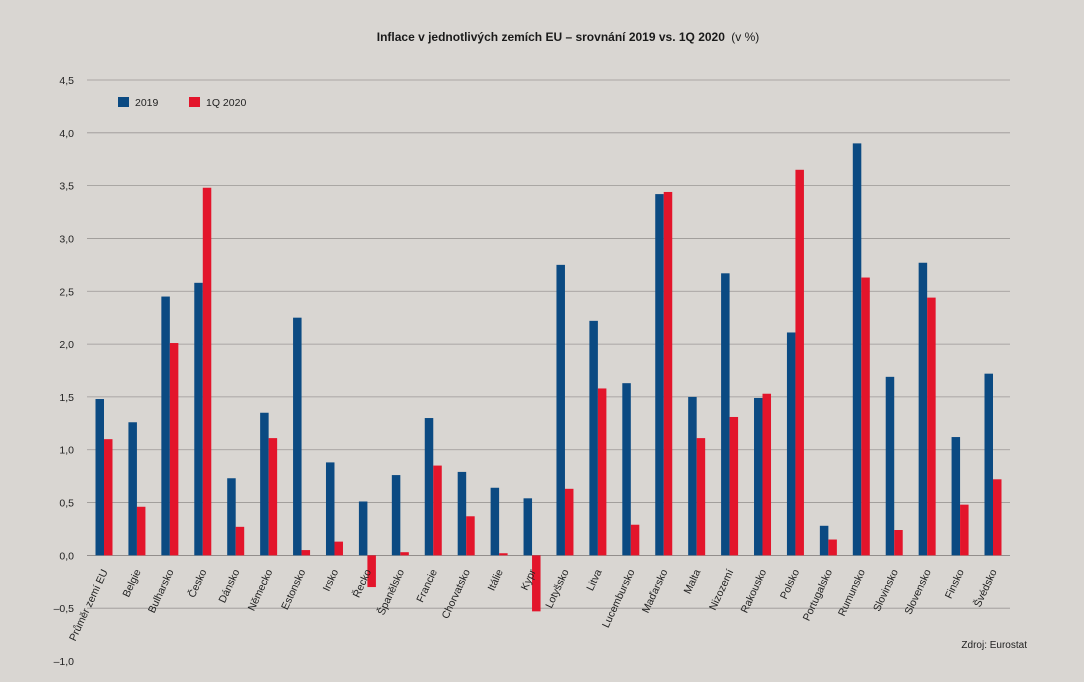 This screenshot has height=682, width=1084. What do you see at coordinates (66, 504) in the screenshot?
I see `y-tick-label: 0,5` at bounding box center [66, 504].